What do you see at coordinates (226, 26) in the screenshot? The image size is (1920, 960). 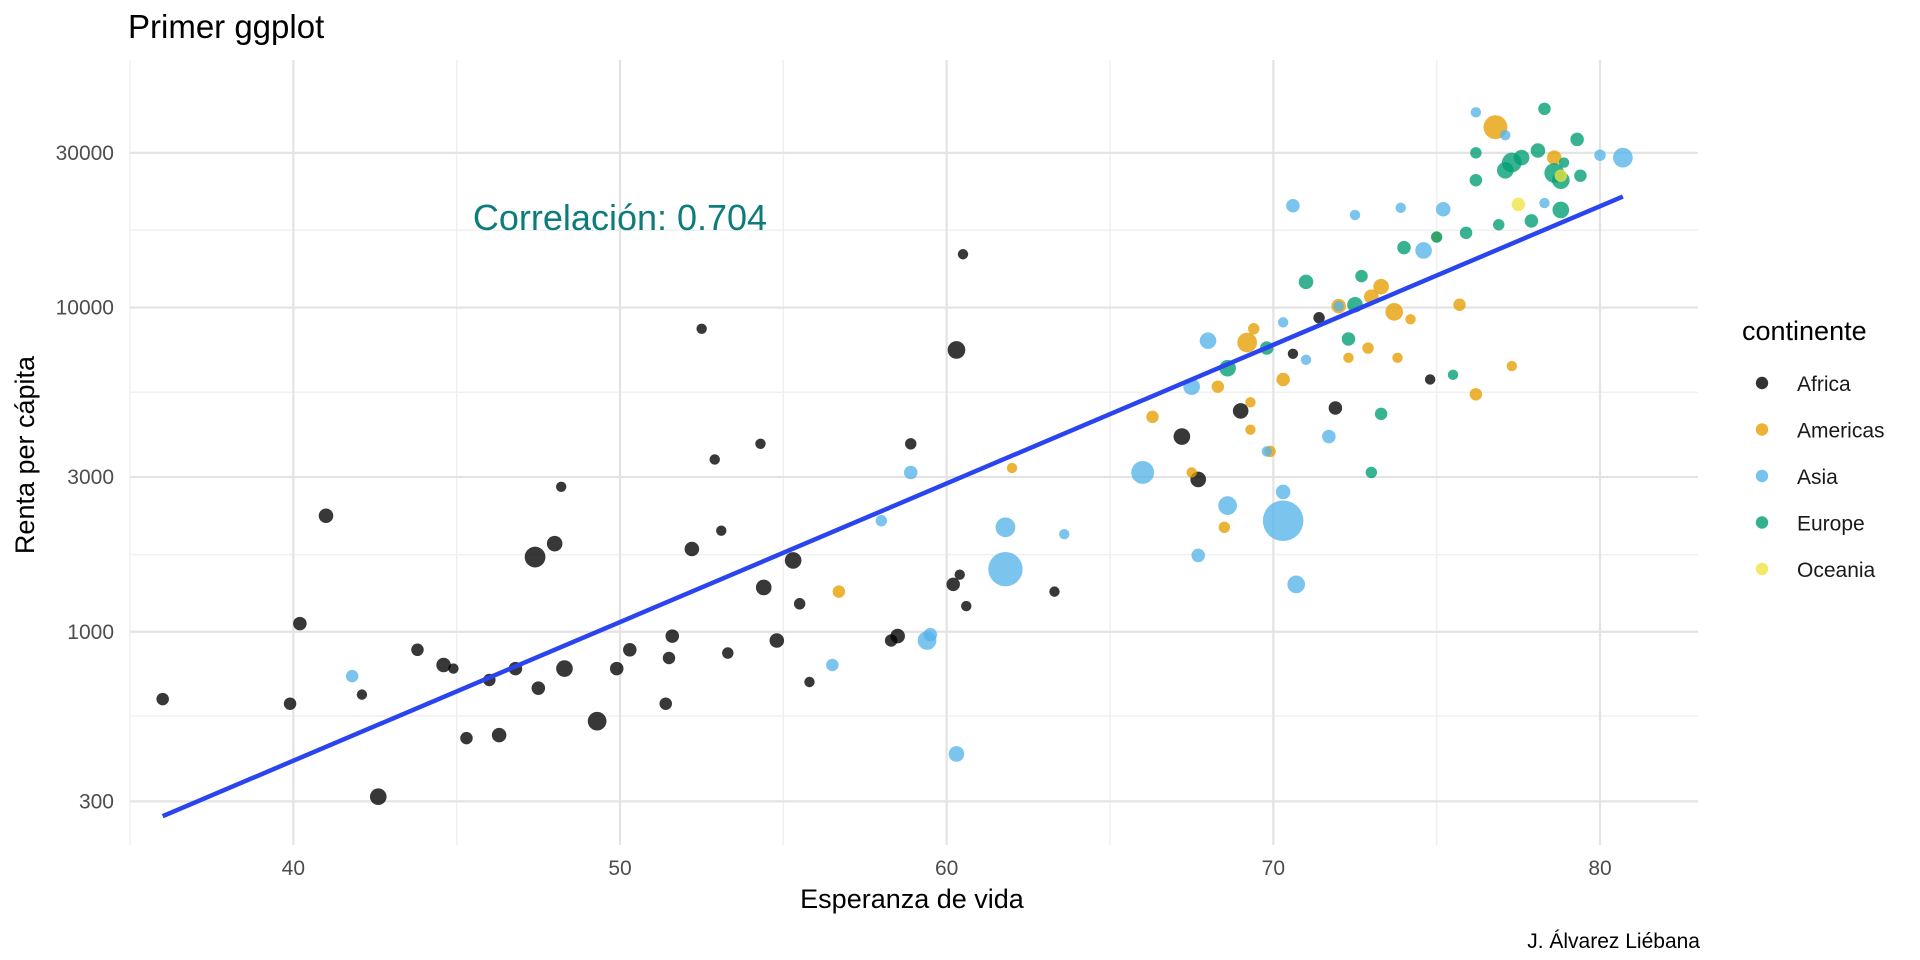 I see `chart-title: Primer ggplot` at bounding box center [226, 26].